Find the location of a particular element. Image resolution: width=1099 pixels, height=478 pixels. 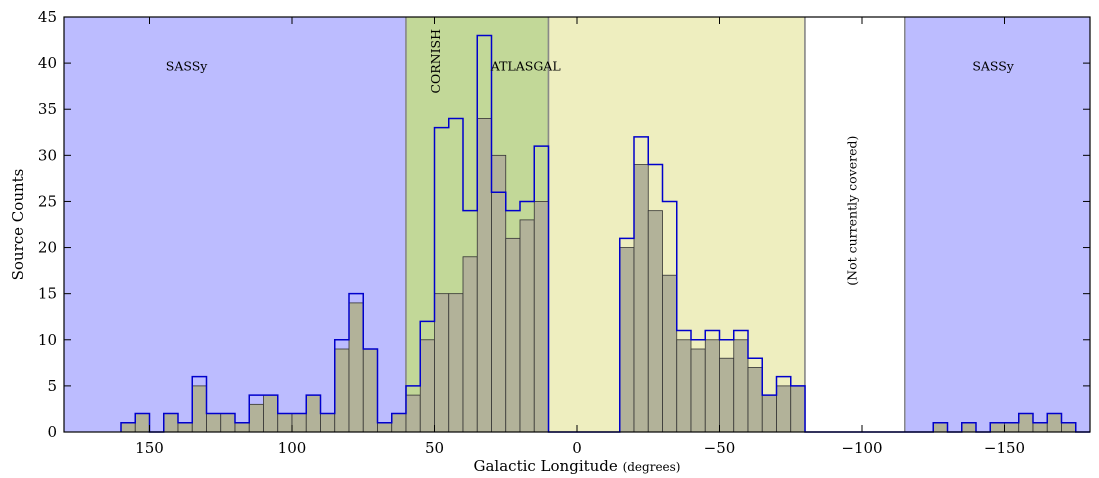

x-tick-label: 0 is located at coordinates (577, 448).